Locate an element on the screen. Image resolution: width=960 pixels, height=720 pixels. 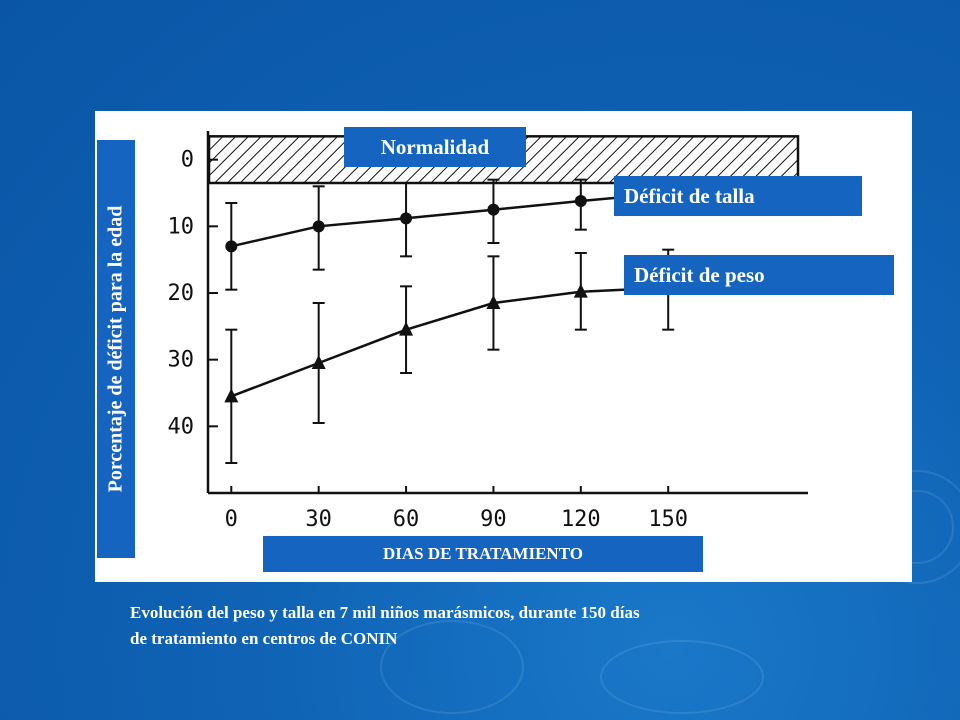
series-label-peso: Déficit de peso is located at coordinates (759, 275).